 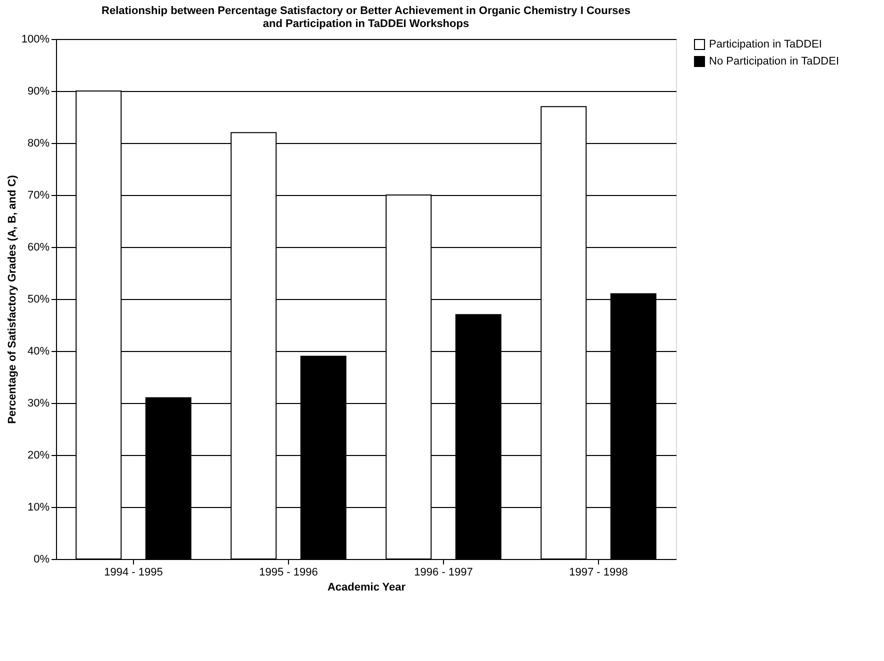 I want to click on y-tick-label: 80%, so click(x=38, y=144).